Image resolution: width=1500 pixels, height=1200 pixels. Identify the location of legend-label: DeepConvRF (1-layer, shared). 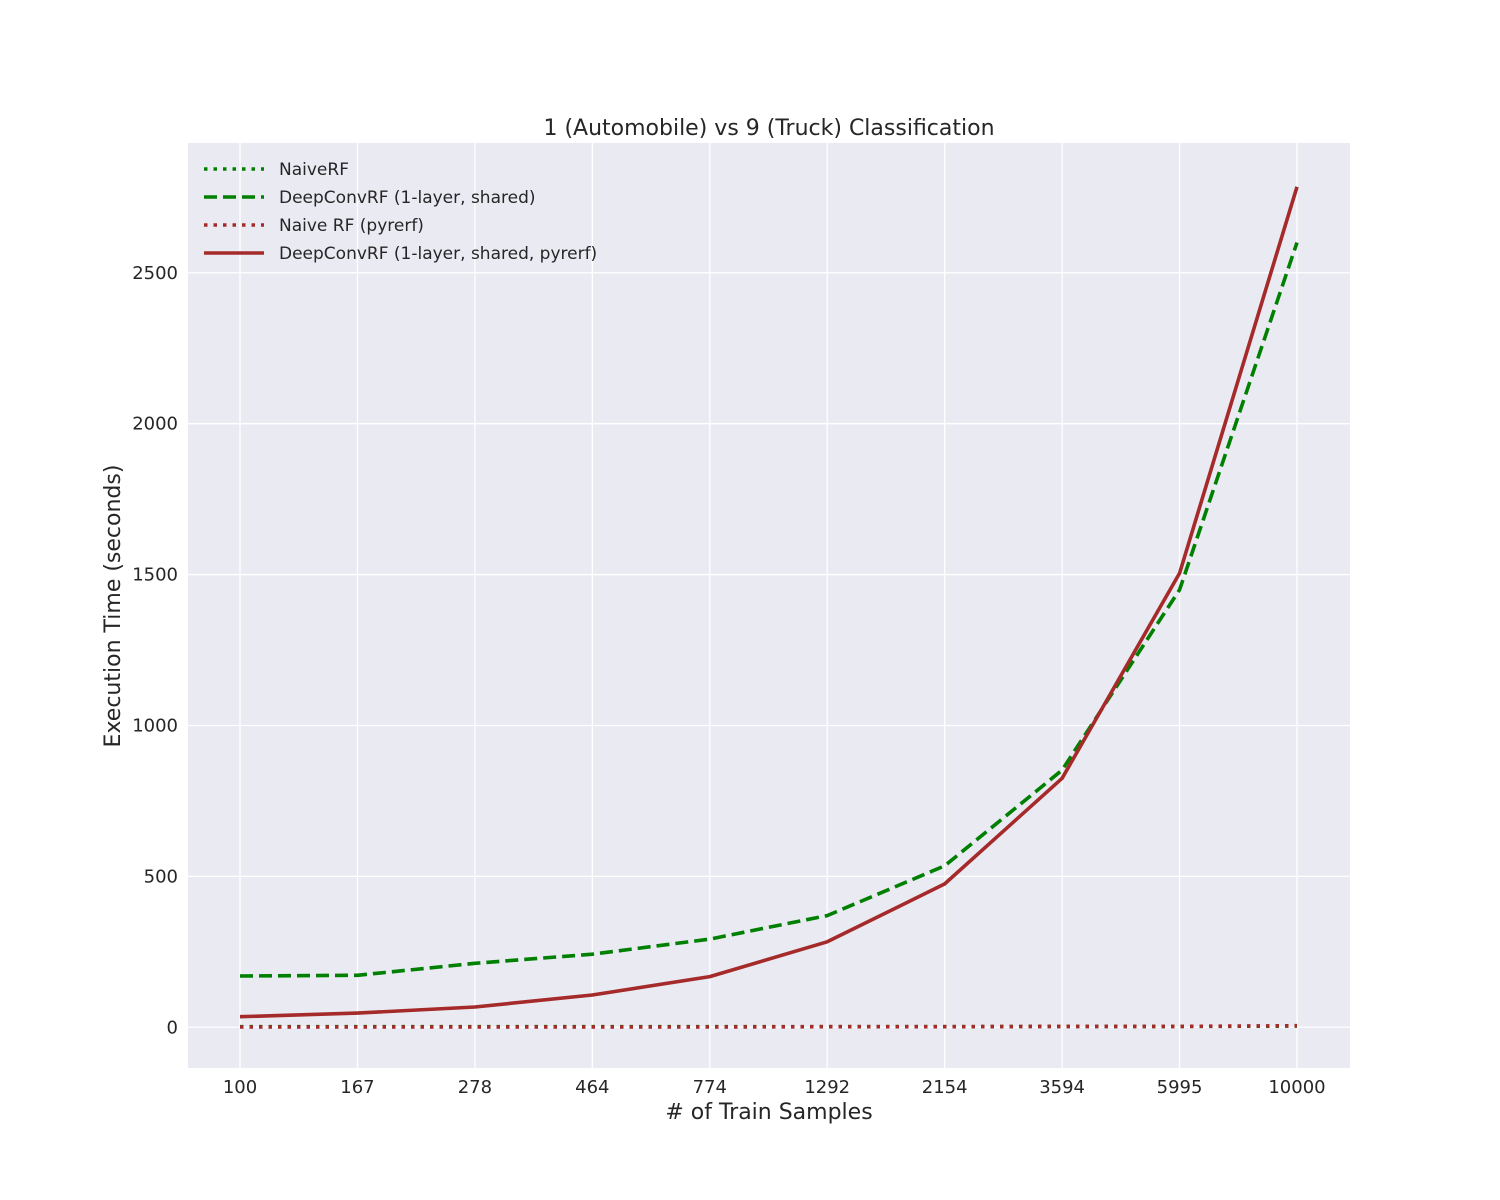
(407, 198).